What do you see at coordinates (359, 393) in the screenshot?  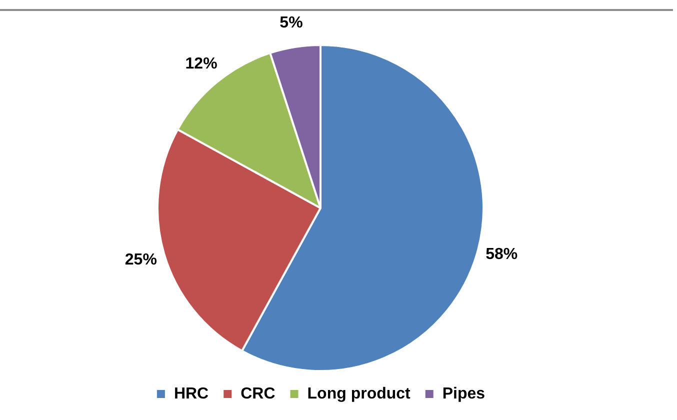 I see `legend-label: Long product` at bounding box center [359, 393].